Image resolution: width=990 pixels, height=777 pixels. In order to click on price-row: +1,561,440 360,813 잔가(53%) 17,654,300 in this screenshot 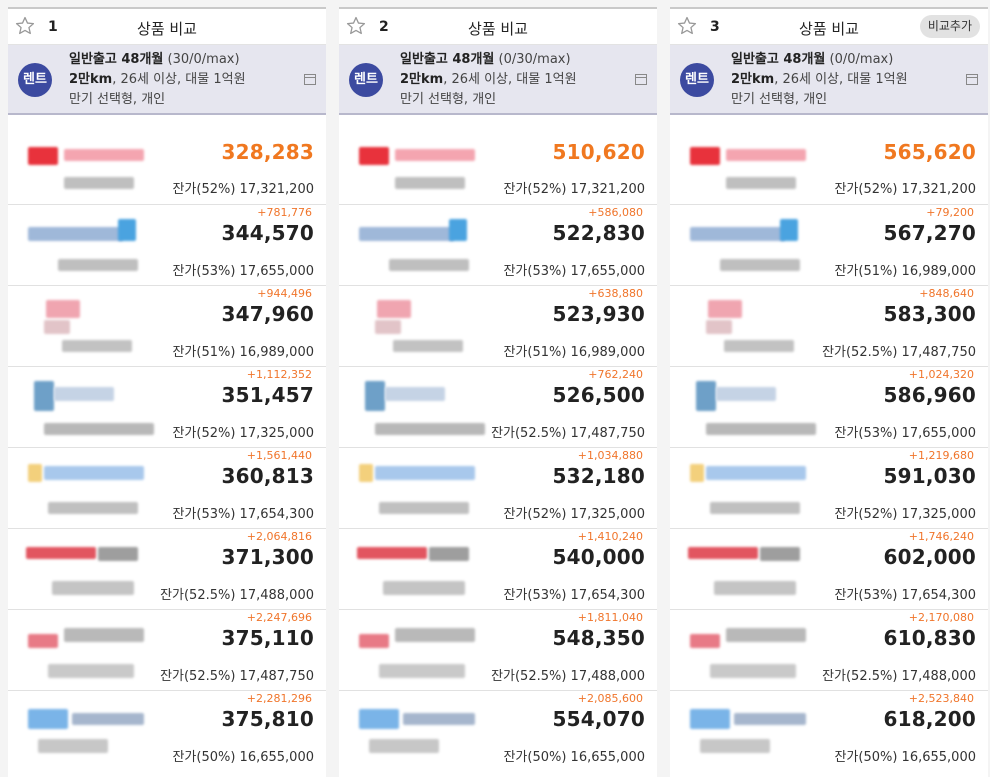, I will do `click(167, 487)`.